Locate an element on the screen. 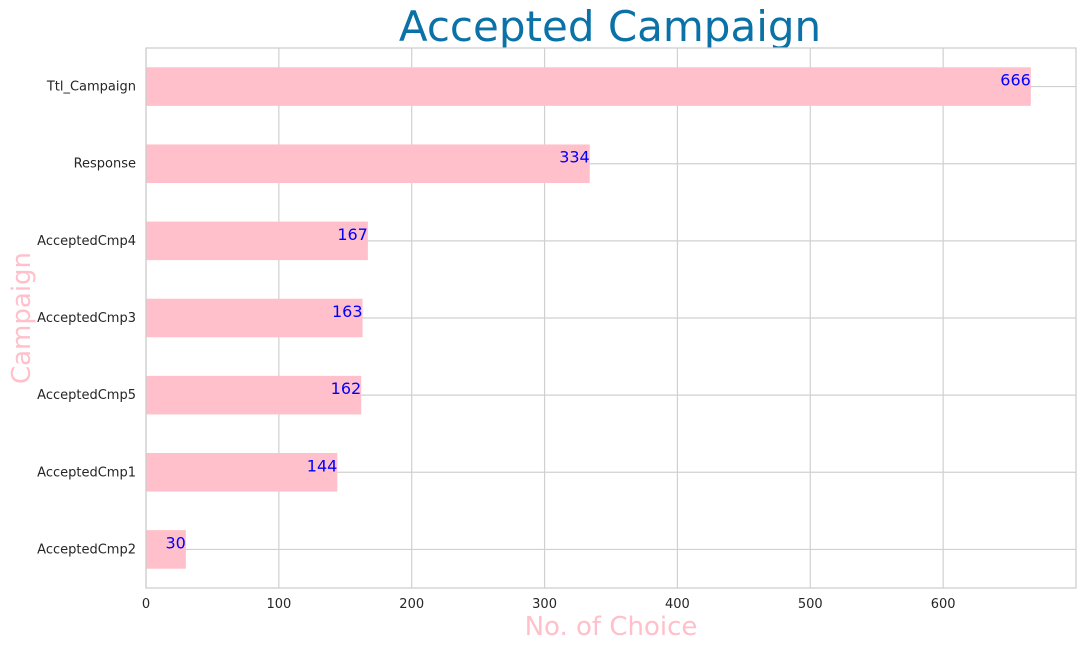  data-label: 334 is located at coordinates (574, 157).